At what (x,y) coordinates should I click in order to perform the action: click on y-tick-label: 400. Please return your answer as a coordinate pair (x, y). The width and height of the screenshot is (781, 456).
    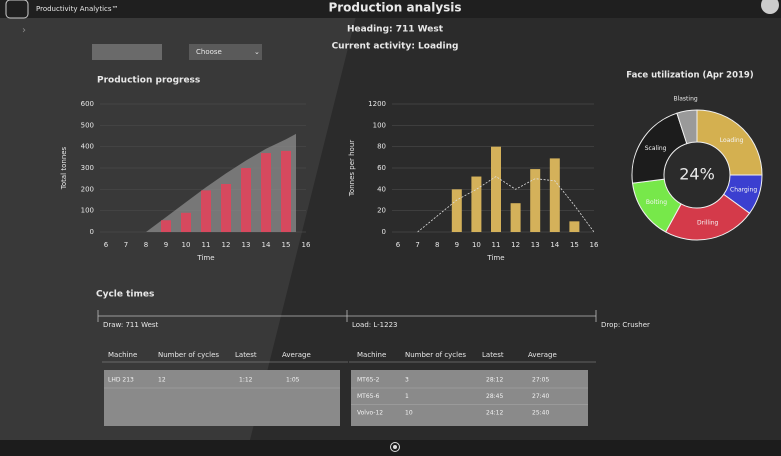
    Looking at the image, I should click on (87, 147).